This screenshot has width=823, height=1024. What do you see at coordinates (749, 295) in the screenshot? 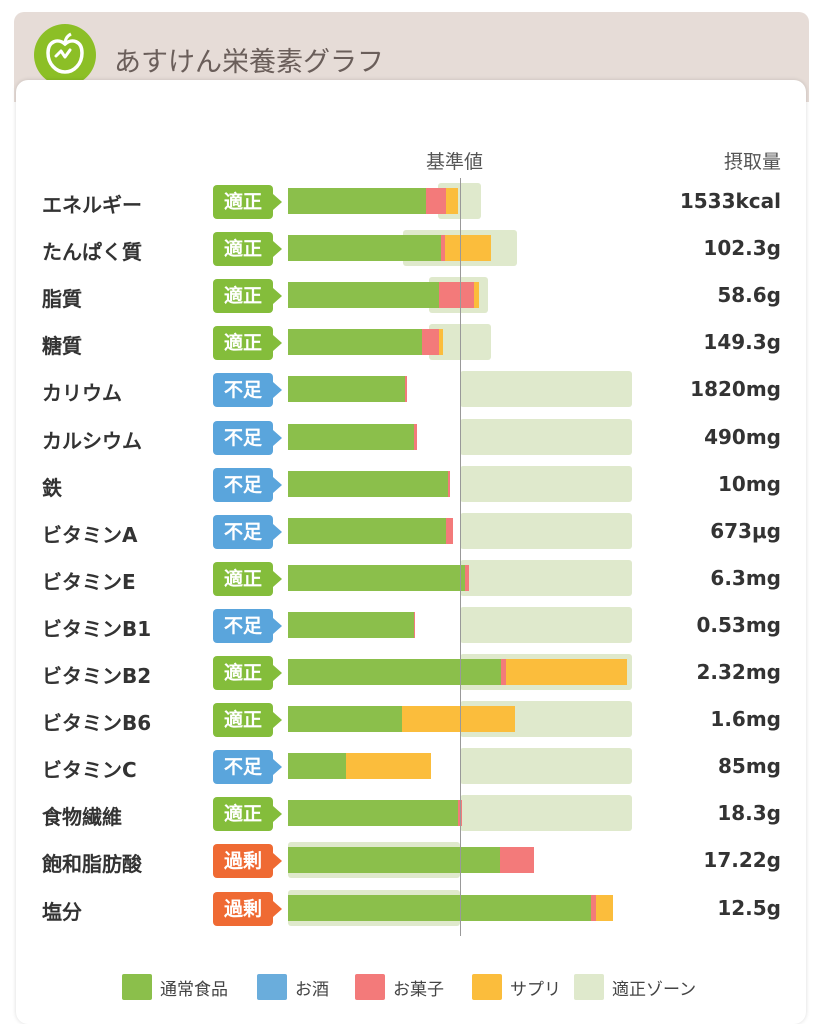
I see `intake-value: 58.6g` at bounding box center [749, 295].